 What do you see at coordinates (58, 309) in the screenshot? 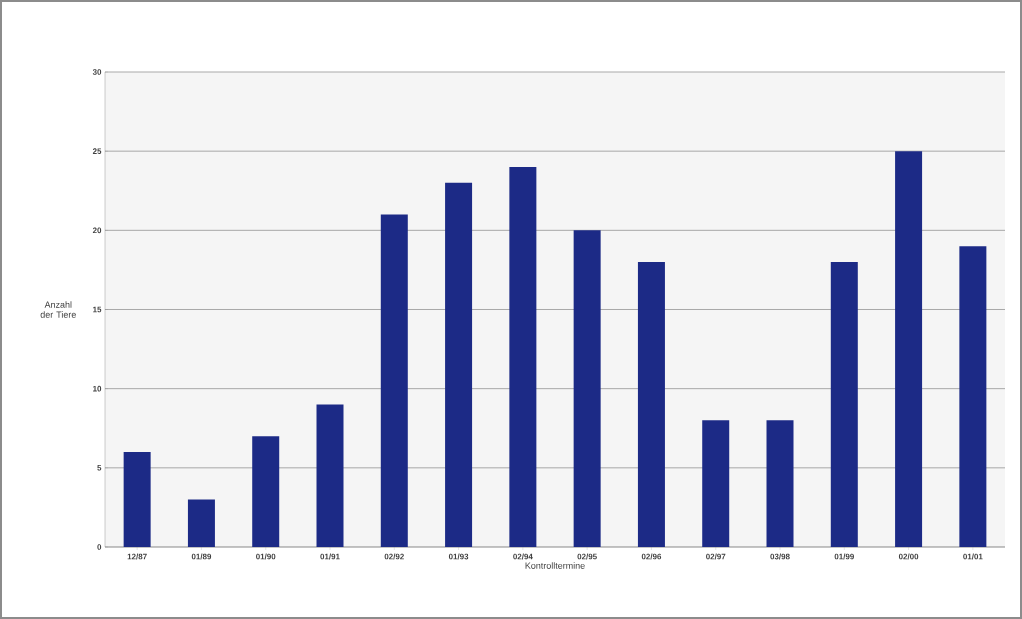
I see `y-axis-title: Anzahl der Tiere` at bounding box center [58, 309].